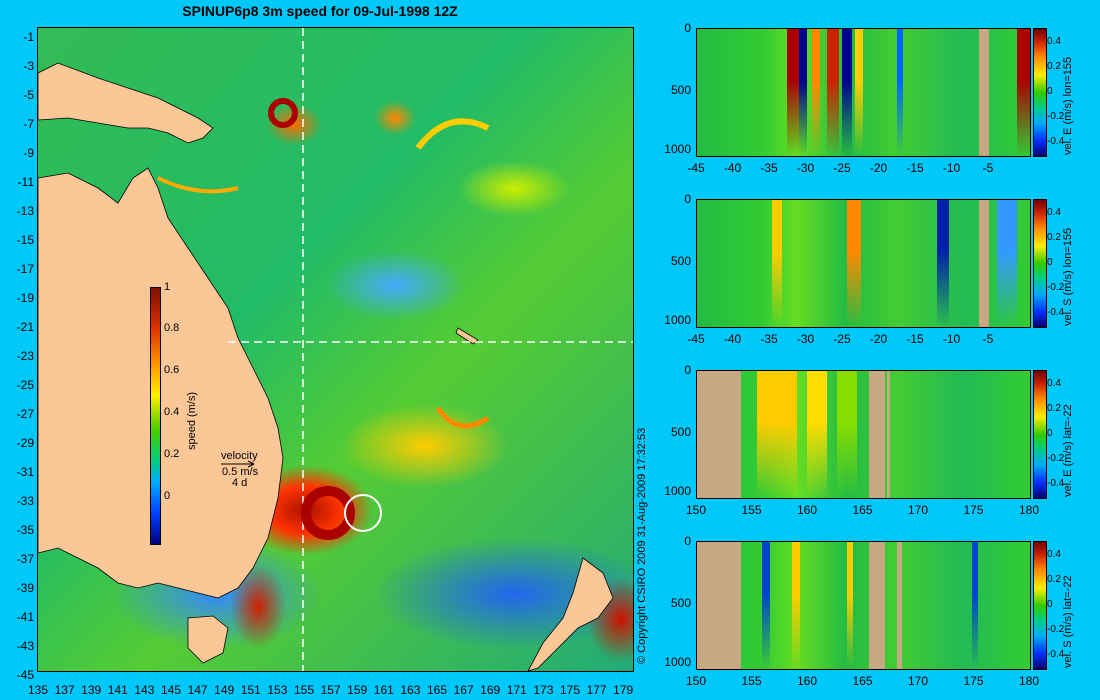 Image resolution: width=1100 pixels, height=700 pixels. What do you see at coordinates (25, 646) in the screenshot?
I see `map-y-tick: -43` at bounding box center [25, 646].